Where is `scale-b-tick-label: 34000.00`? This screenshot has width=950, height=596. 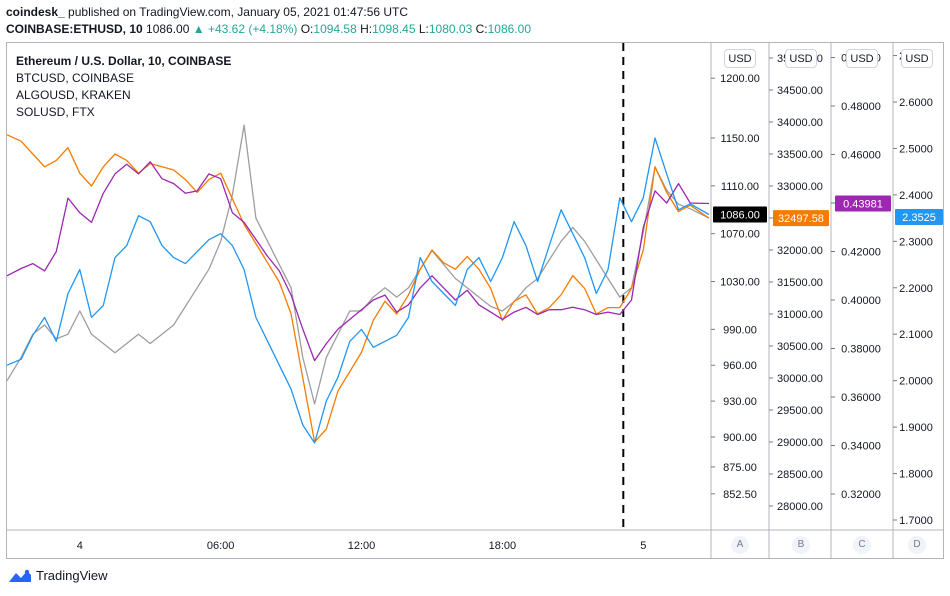
scale-b-tick-label: 34000.00 is located at coordinates (800, 123).